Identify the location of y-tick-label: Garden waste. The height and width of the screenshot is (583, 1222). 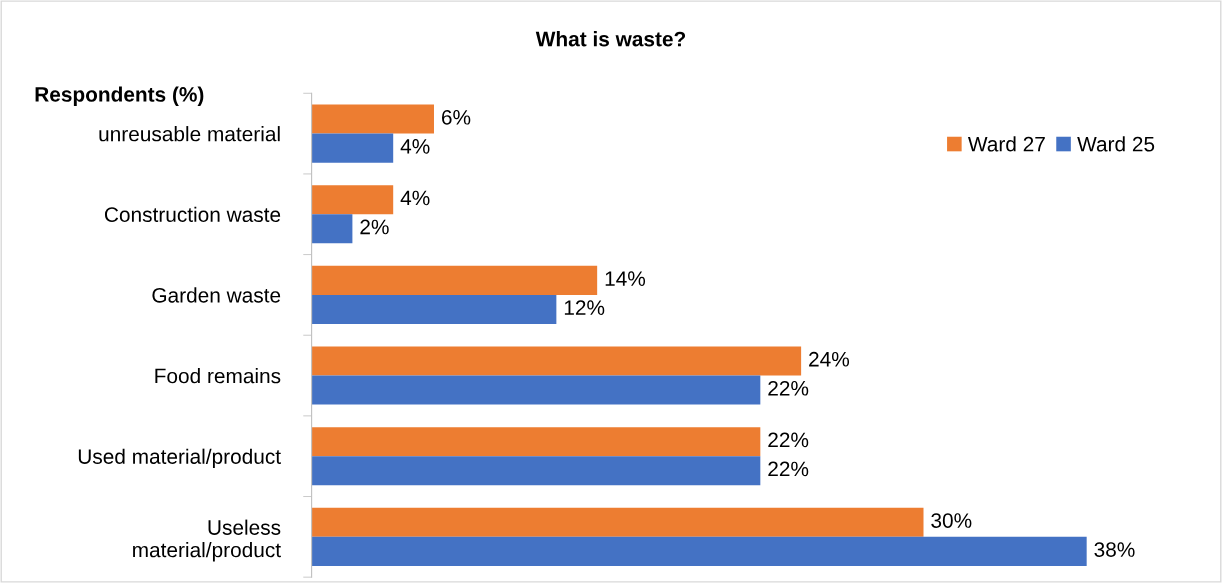
(216, 295).